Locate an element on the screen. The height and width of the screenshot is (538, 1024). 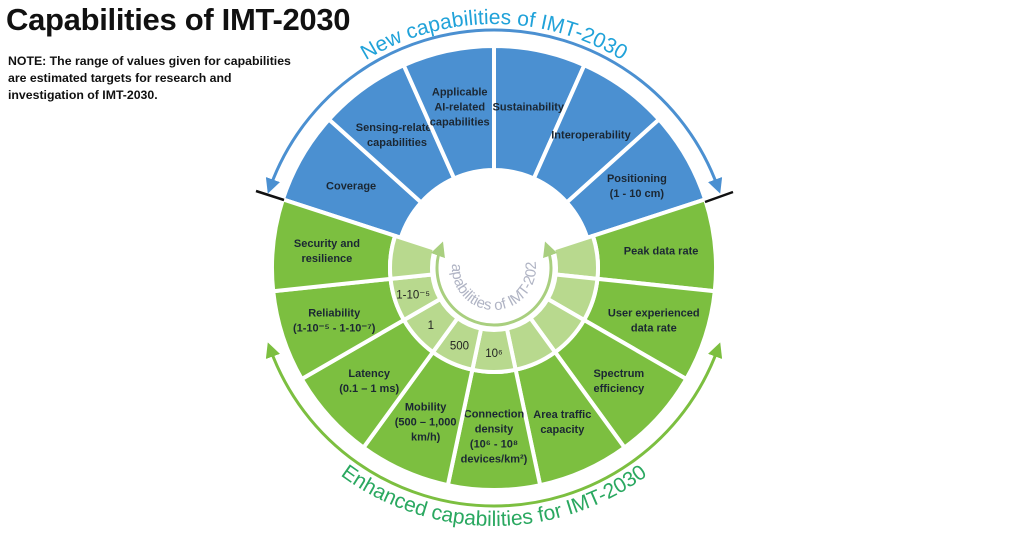
imt2020-arc-arrow is located at coordinates (494, 284).